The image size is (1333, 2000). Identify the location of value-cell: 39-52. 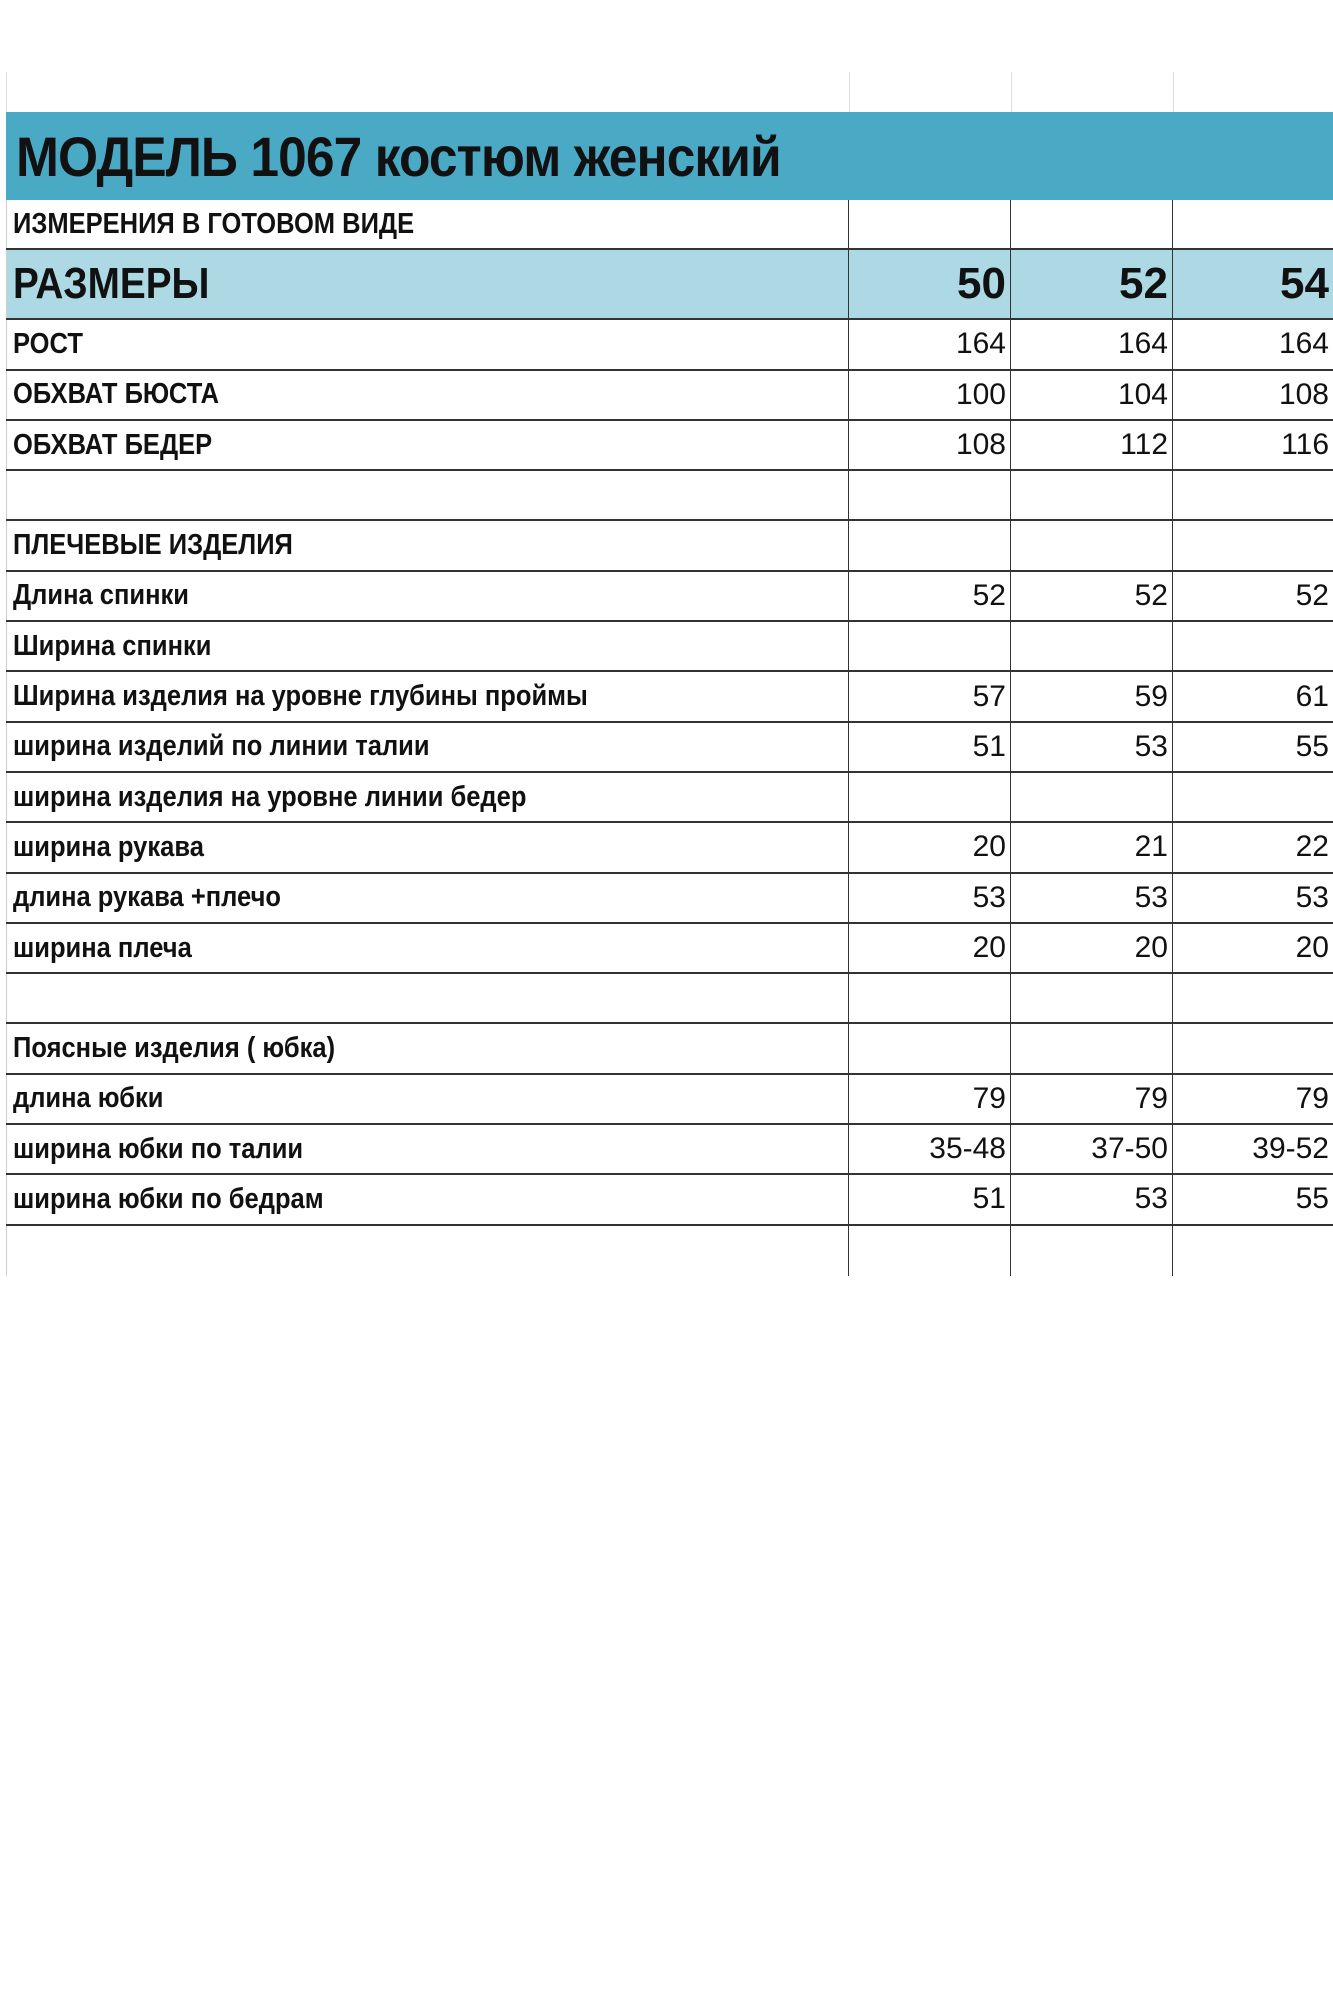
(1252, 1149).